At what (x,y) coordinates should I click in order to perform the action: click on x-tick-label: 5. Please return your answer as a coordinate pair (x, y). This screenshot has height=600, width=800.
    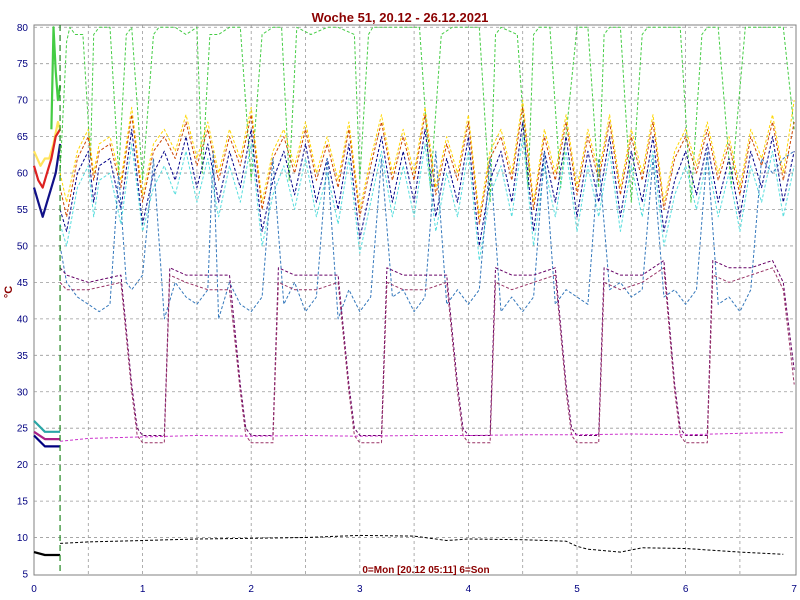
    Looking at the image, I should click on (577, 589).